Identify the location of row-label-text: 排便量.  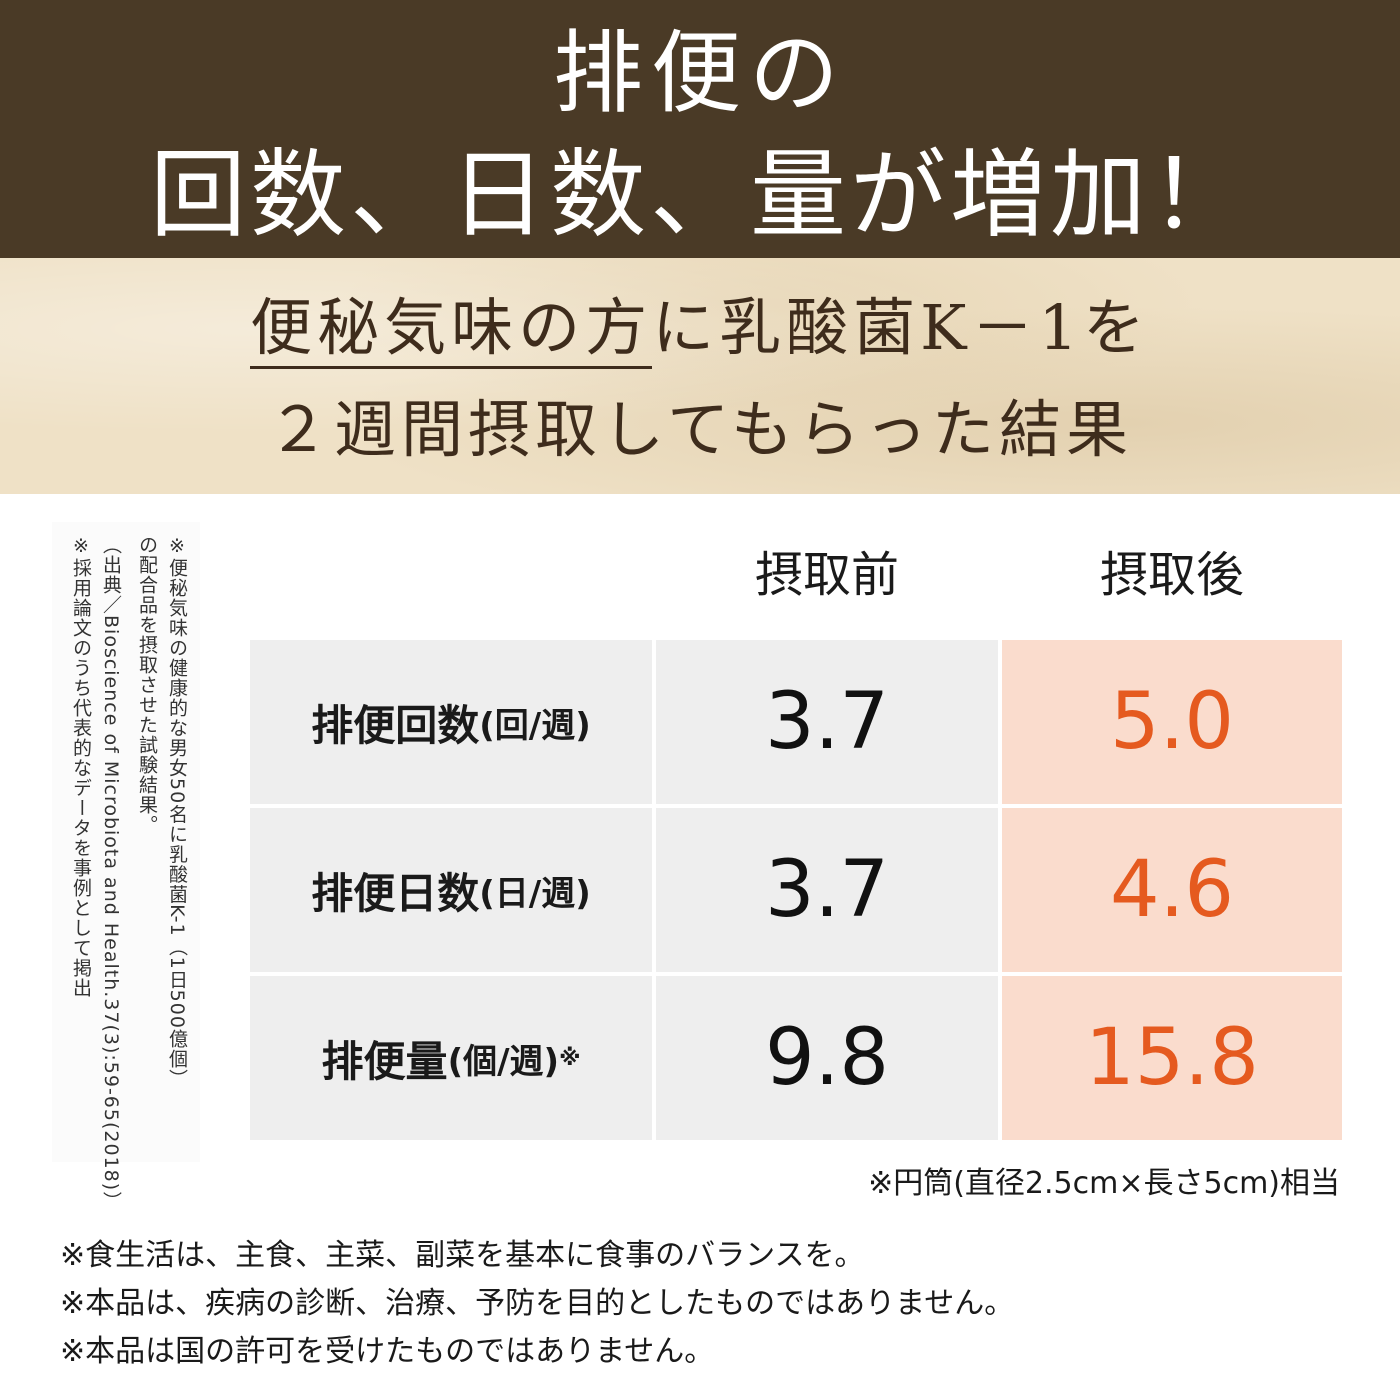
(384, 1061).